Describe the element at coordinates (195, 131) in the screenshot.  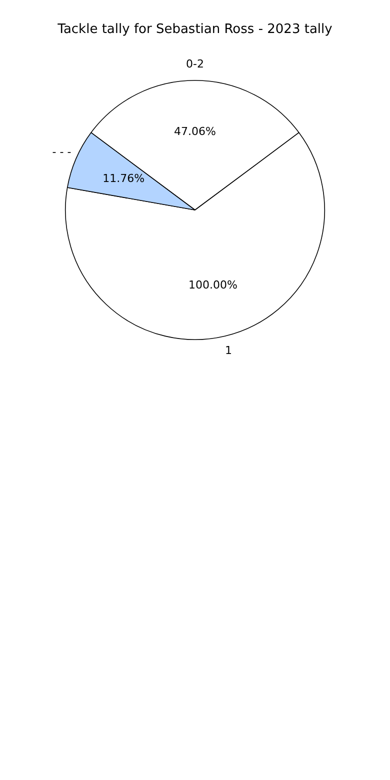
I see `data-label: 47.06%` at that location.